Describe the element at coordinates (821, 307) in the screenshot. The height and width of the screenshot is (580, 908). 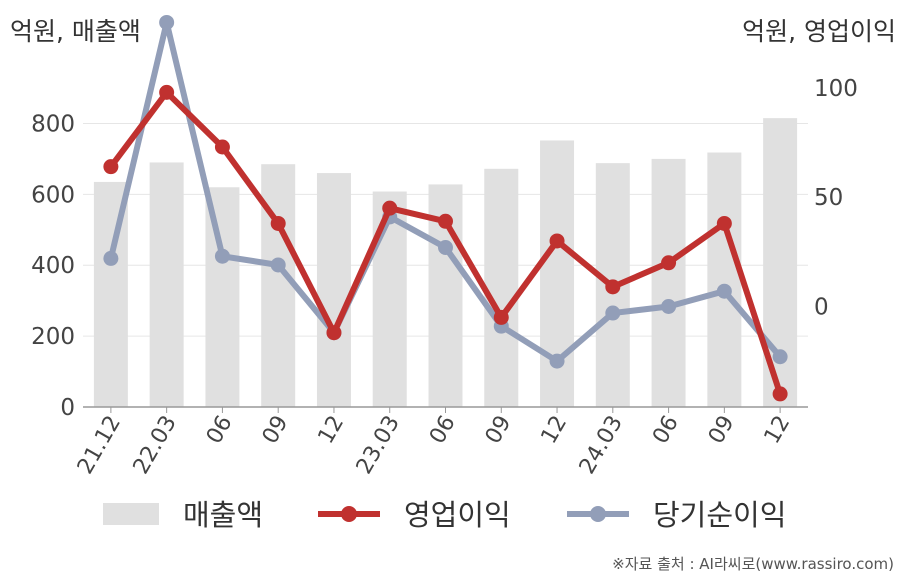
I see `right-tick-label: 0` at that location.